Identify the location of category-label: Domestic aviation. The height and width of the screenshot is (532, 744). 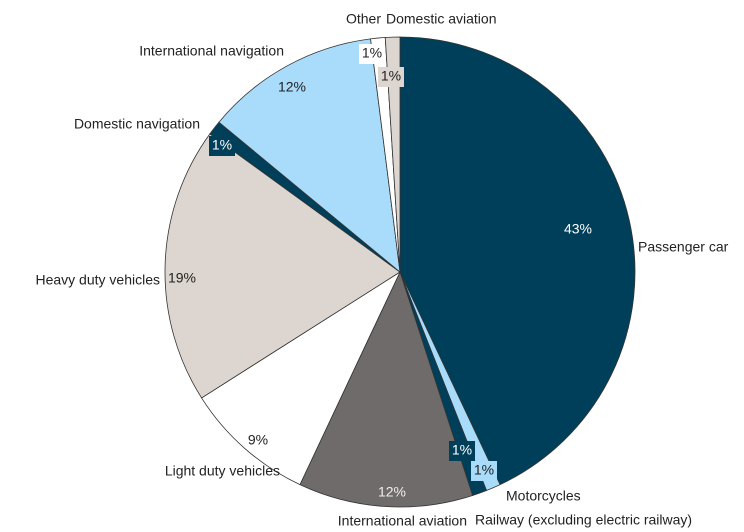
(441, 19).